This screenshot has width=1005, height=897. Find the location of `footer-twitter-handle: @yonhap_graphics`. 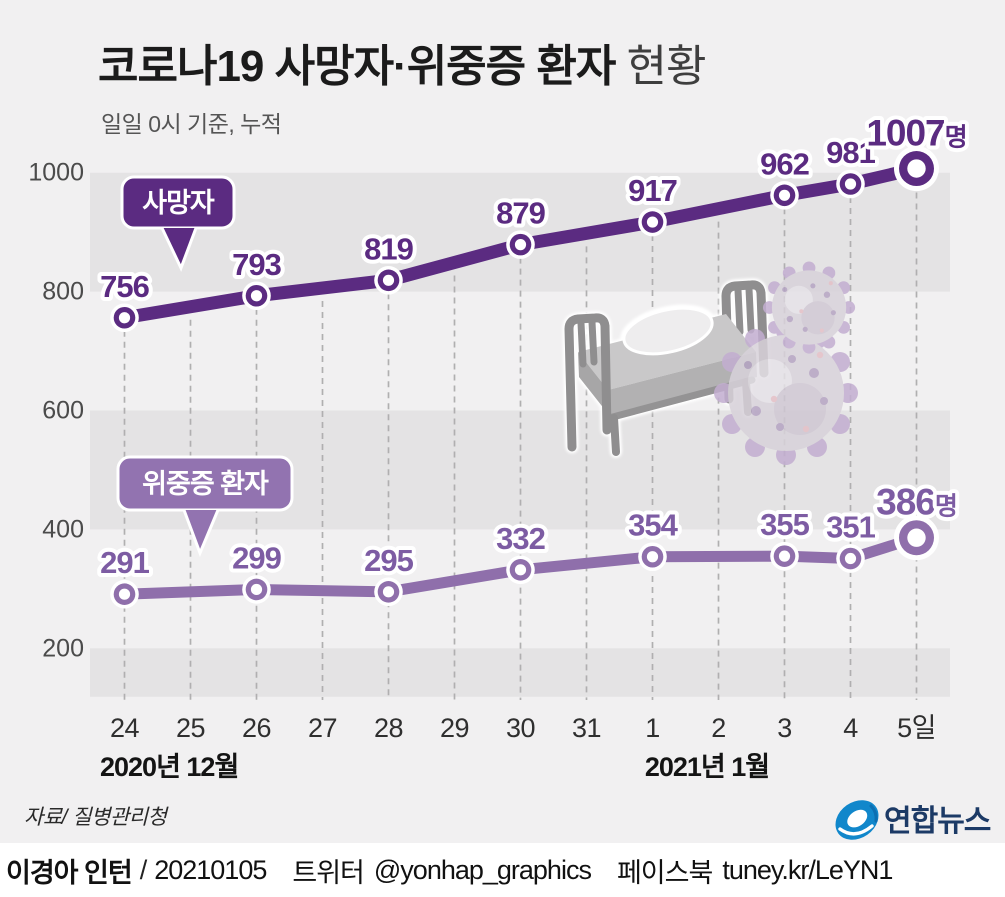

footer-twitter-handle: @yonhap_graphics is located at coordinates (482, 869).